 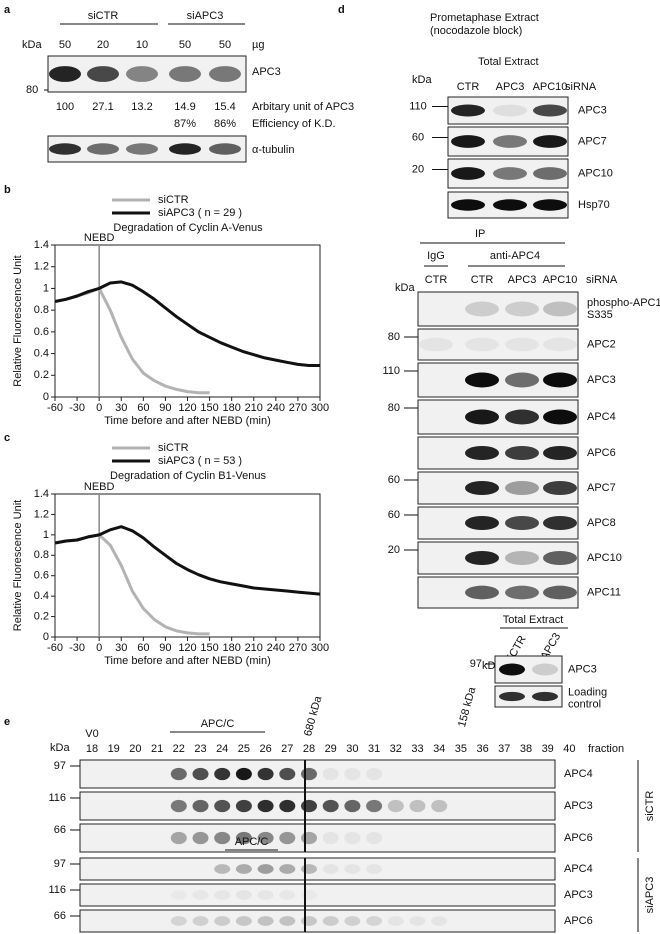 I want to click on y-tick-label: 0, so click(x=46, y=397).